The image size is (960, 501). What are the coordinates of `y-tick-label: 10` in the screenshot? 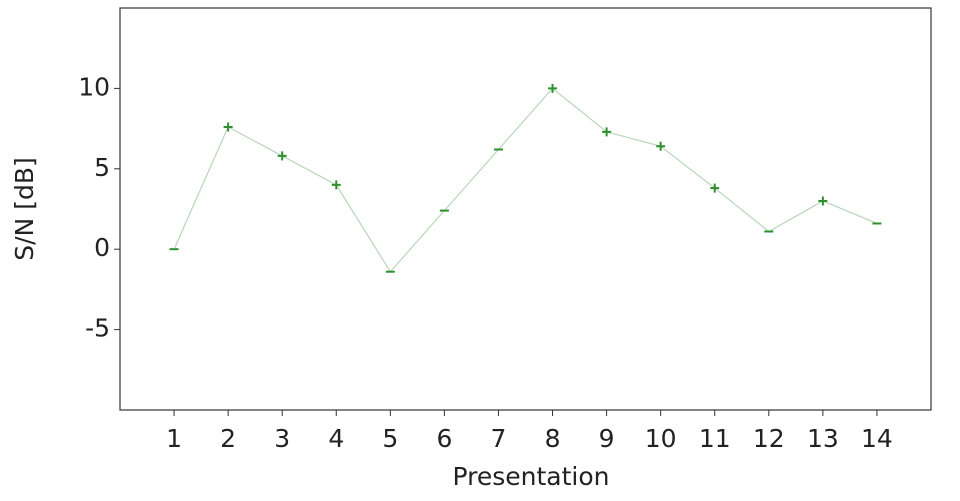 It's located at (94, 86).